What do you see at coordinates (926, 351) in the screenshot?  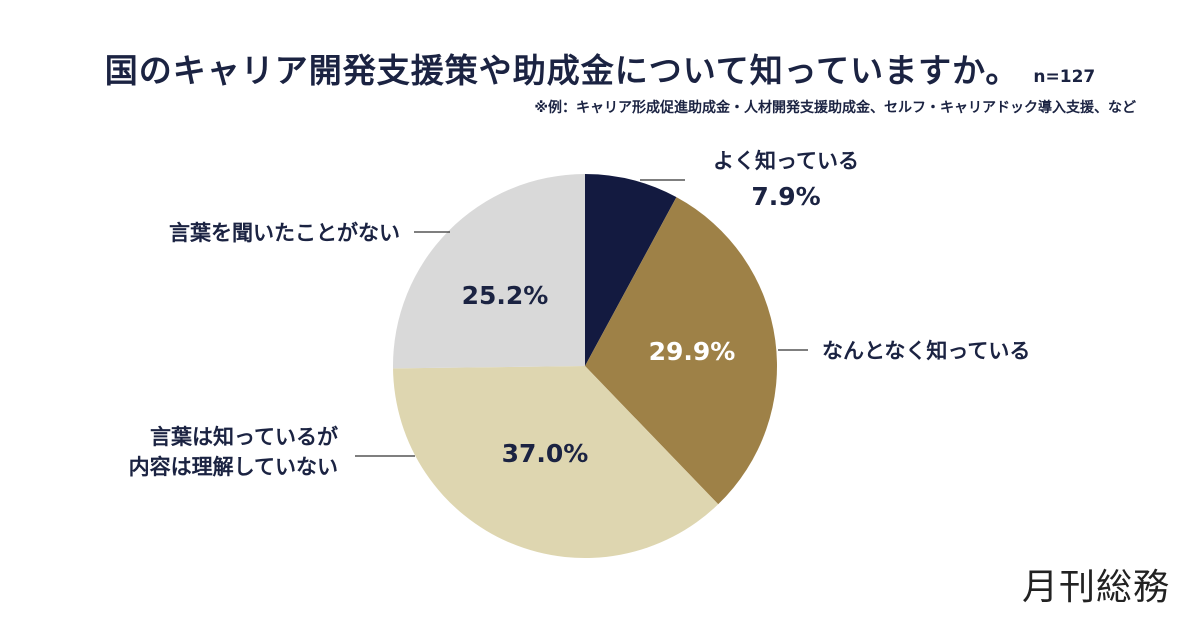 I see `slice-category-label: なんとなく知っている` at bounding box center [926, 351].